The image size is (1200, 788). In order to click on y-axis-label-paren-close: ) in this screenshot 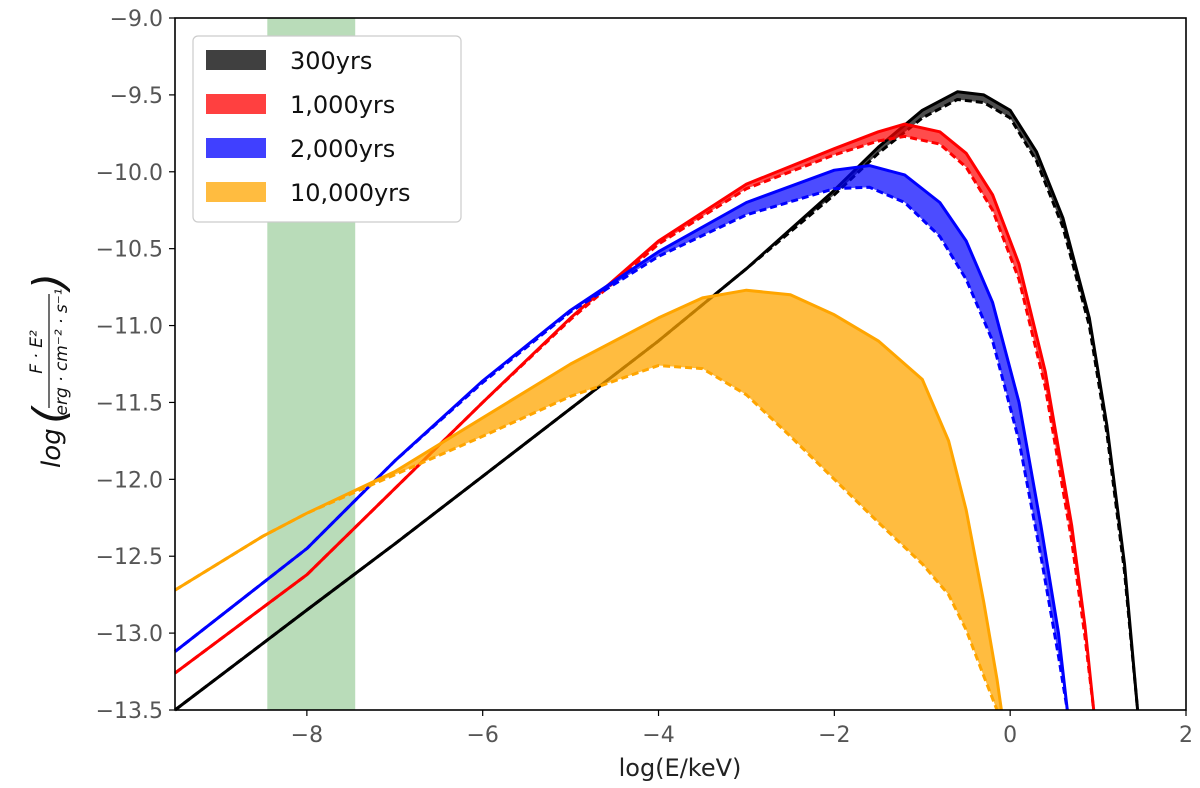, I will do `click(49, 283)`.